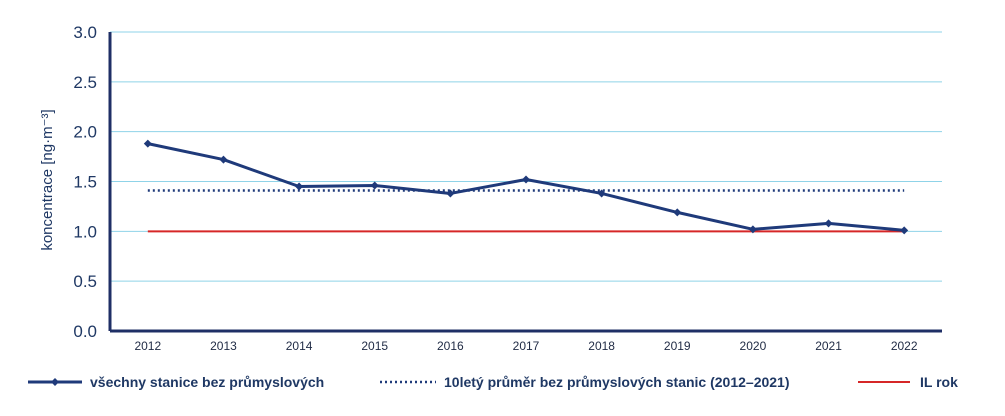 Image resolution: width=1005 pixels, height=416 pixels. What do you see at coordinates (85, 331) in the screenshot?
I see `y-tick-label: 0.0` at bounding box center [85, 331].